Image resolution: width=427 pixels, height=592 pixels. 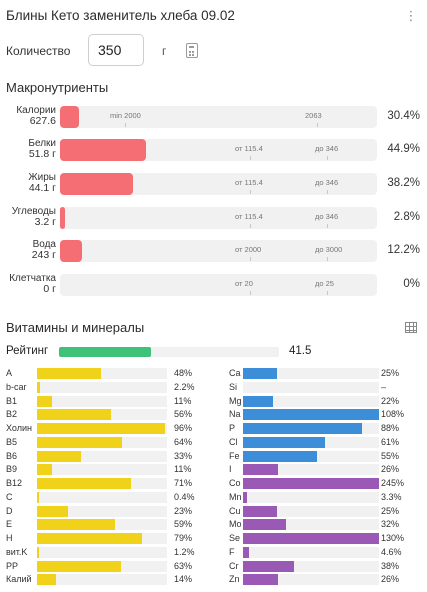 What do you see at coordinates (12, 441) in the screenshot?
I see `vitamin-label: B5` at bounding box center [12, 441].